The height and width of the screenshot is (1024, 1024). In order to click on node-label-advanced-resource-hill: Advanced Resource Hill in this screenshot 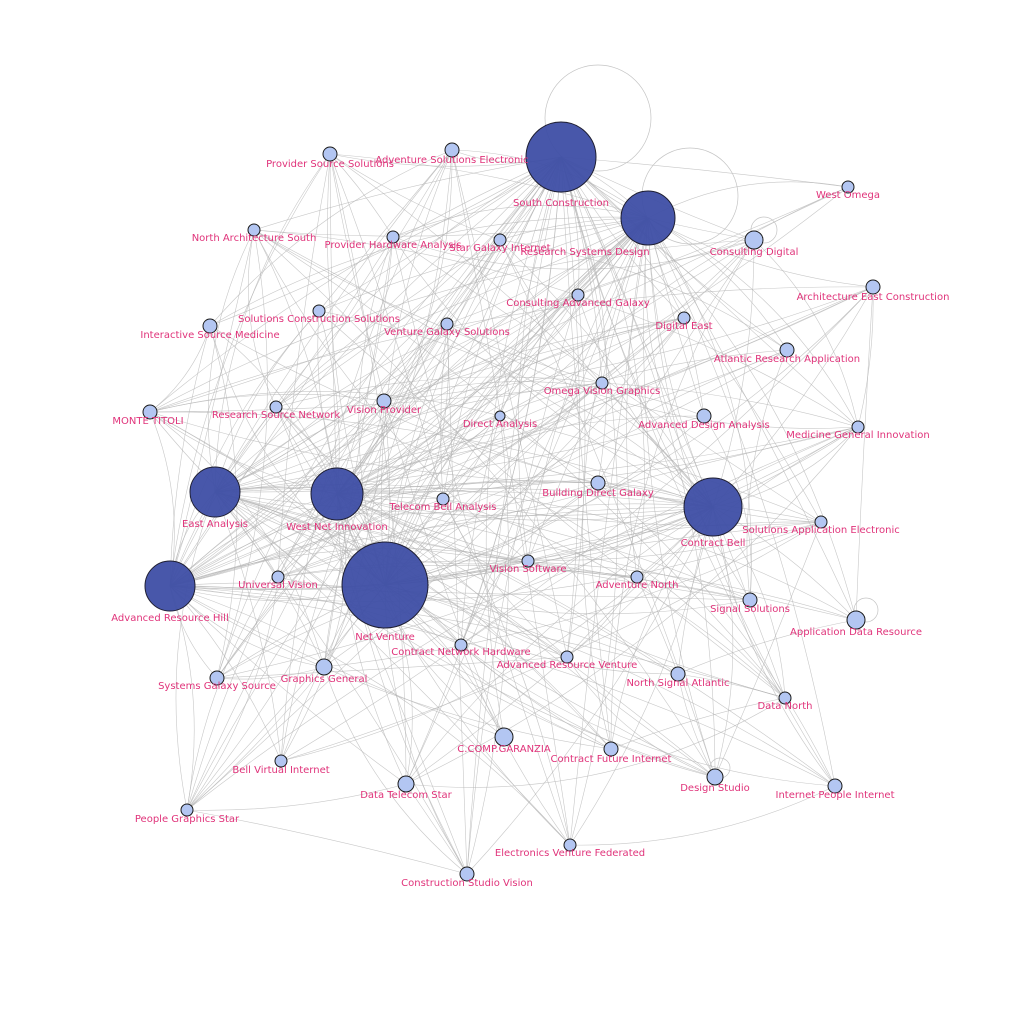, I will do `click(169, 618)`.